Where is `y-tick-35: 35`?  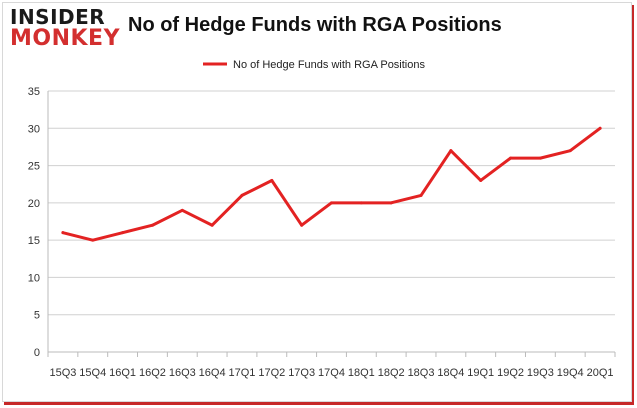 y-tick-35: 35 is located at coordinates (34, 92).